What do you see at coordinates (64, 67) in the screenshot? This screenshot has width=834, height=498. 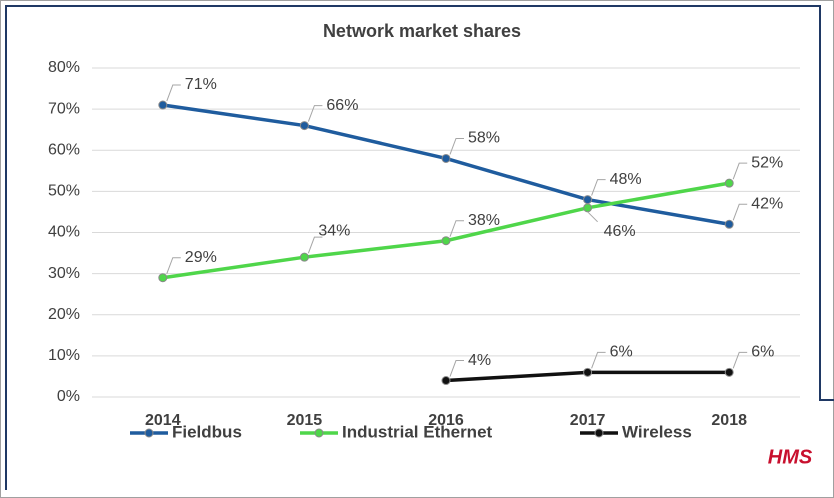 I see `y-tick-label: 80%` at bounding box center [64, 67].